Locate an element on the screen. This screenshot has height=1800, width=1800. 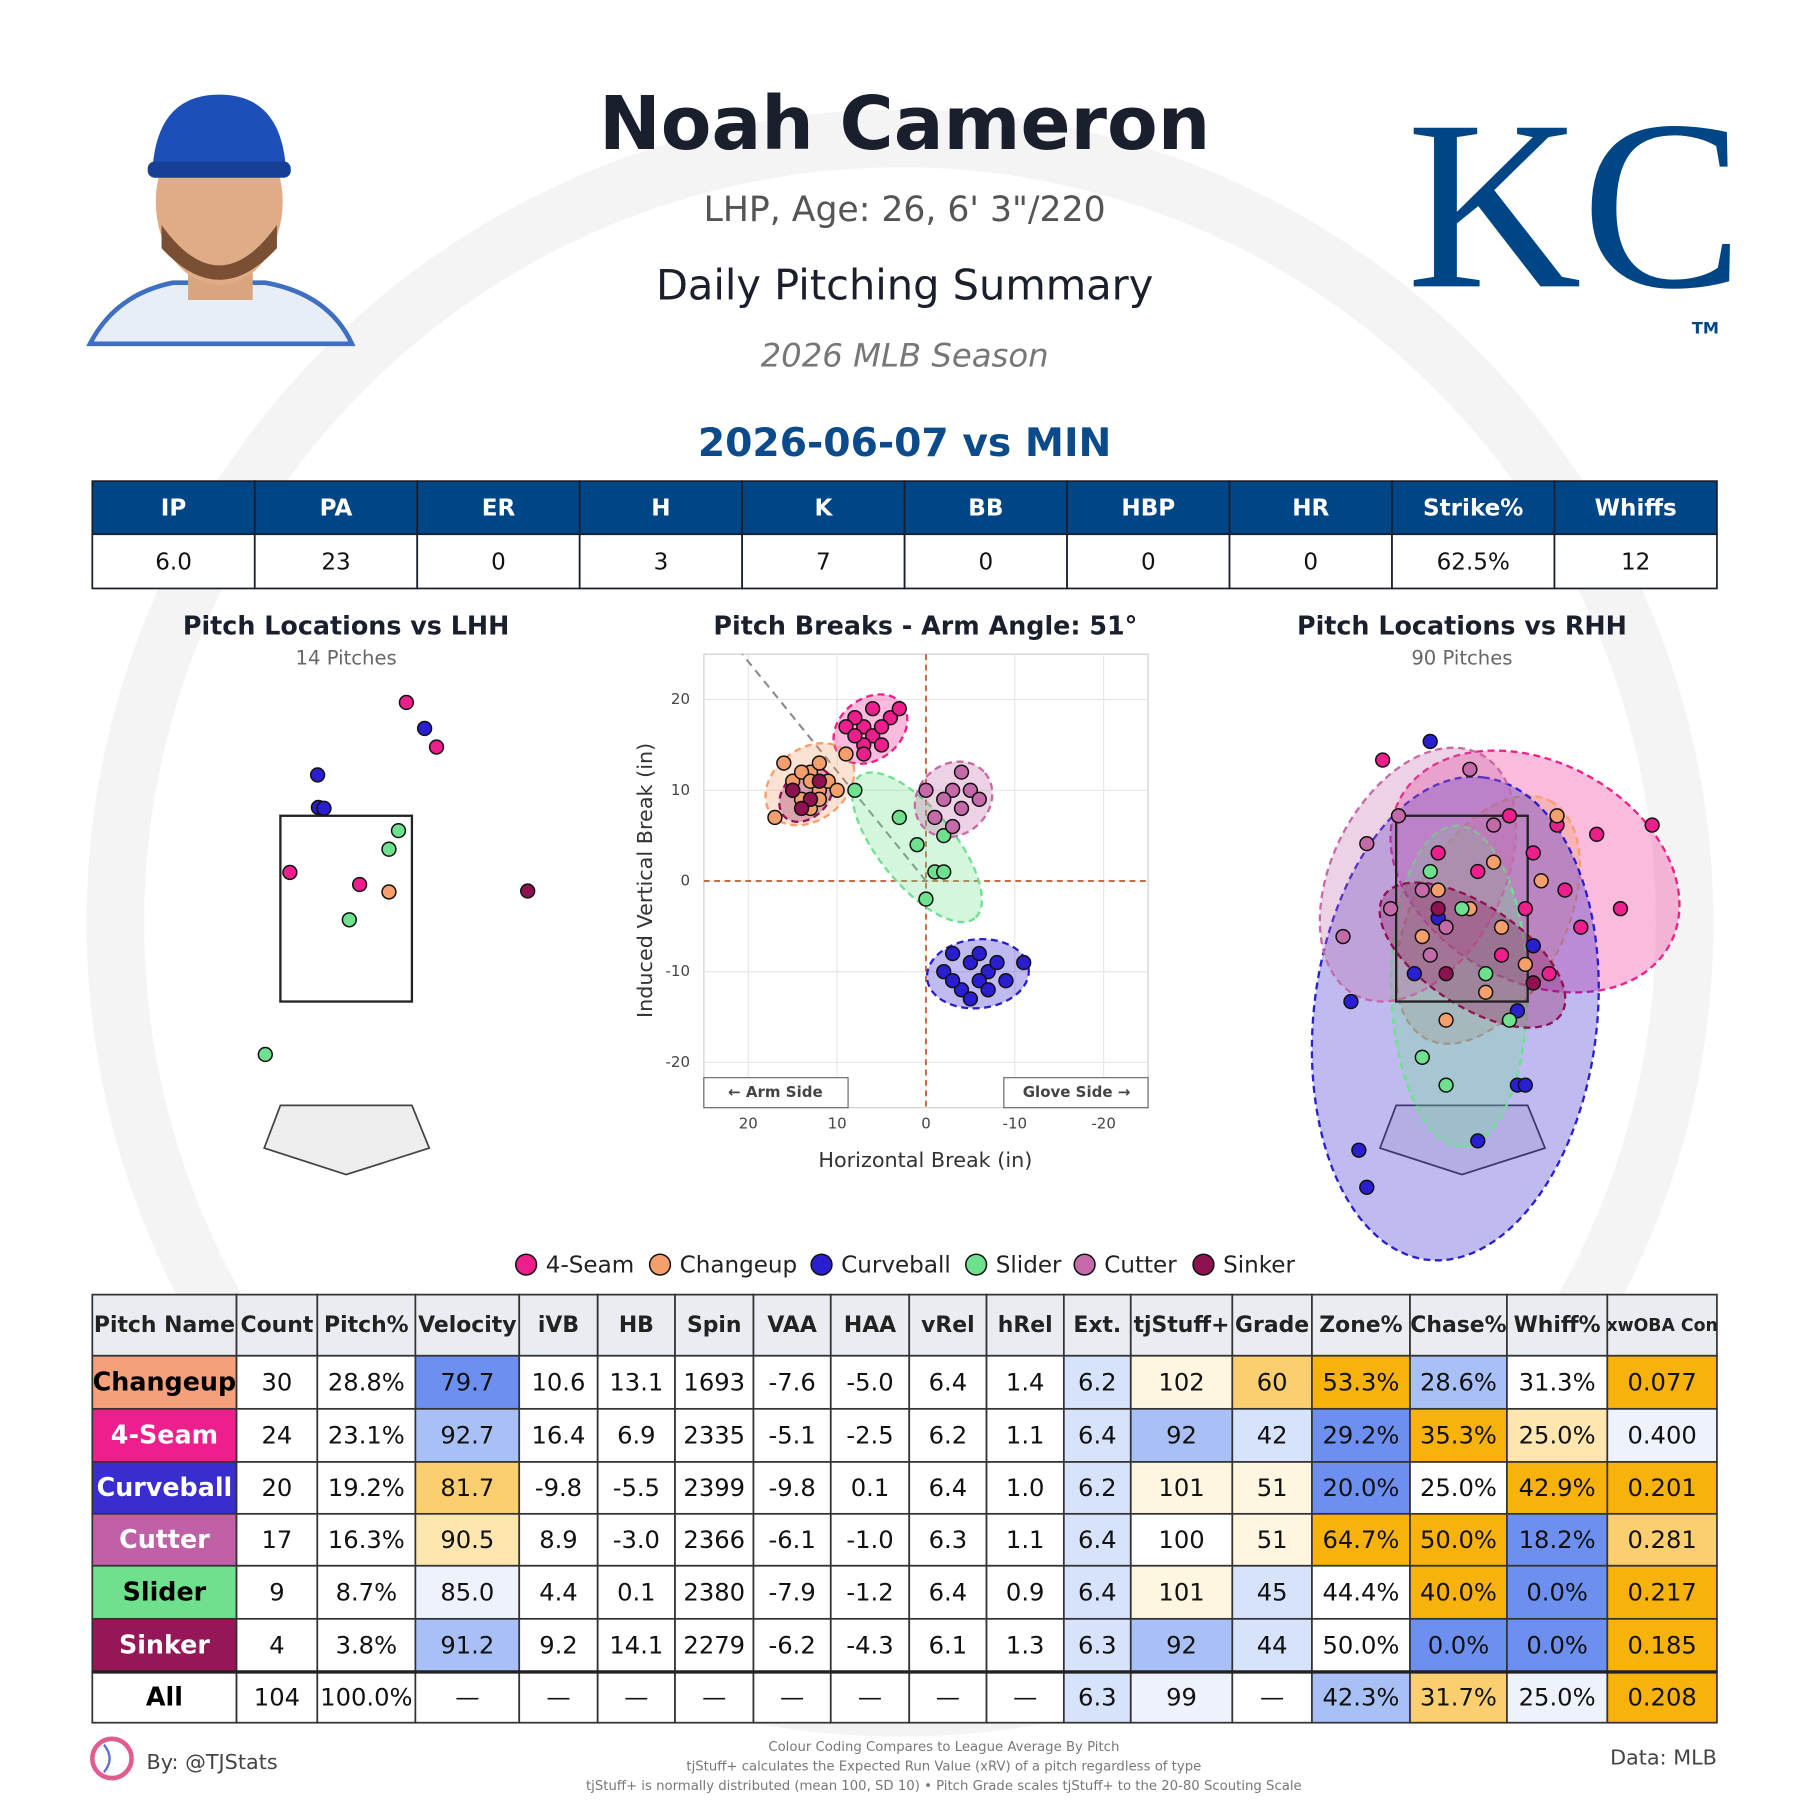
stat-header: Whiffs is located at coordinates (1636, 508).